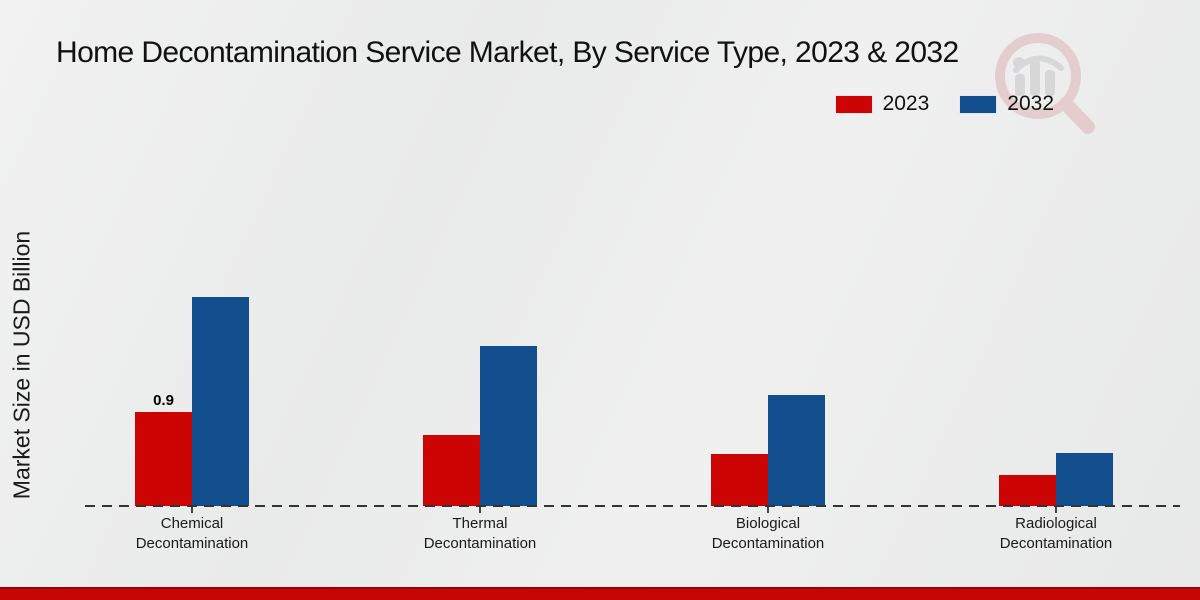 This screenshot has width=1200, height=600. Describe the element at coordinates (21, 365) in the screenshot. I see `y-axis-label: Market Size in USD Billion` at that location.